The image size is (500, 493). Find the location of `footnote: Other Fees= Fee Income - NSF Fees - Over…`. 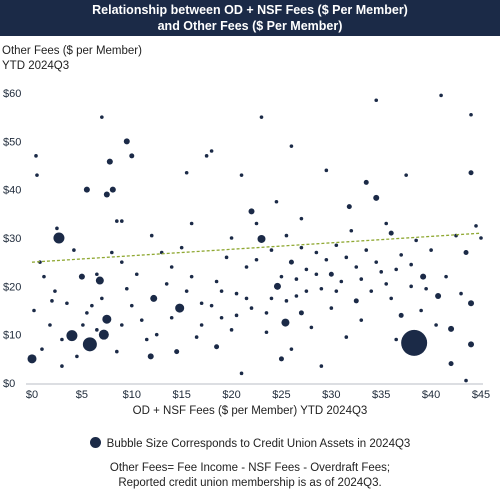

footnote: Other Fees= Fee Income - NSF Fees - Over… is located at coordinates (250, 476).